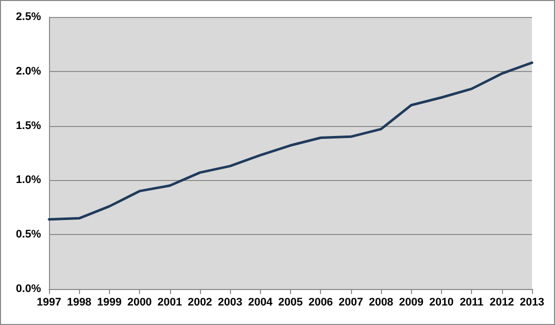 The image size is (555, 325). What do you see at coordinates (170, 302) in the screenshot?
I see `x-tick-label: 2001` at bounding box center [170, 302].